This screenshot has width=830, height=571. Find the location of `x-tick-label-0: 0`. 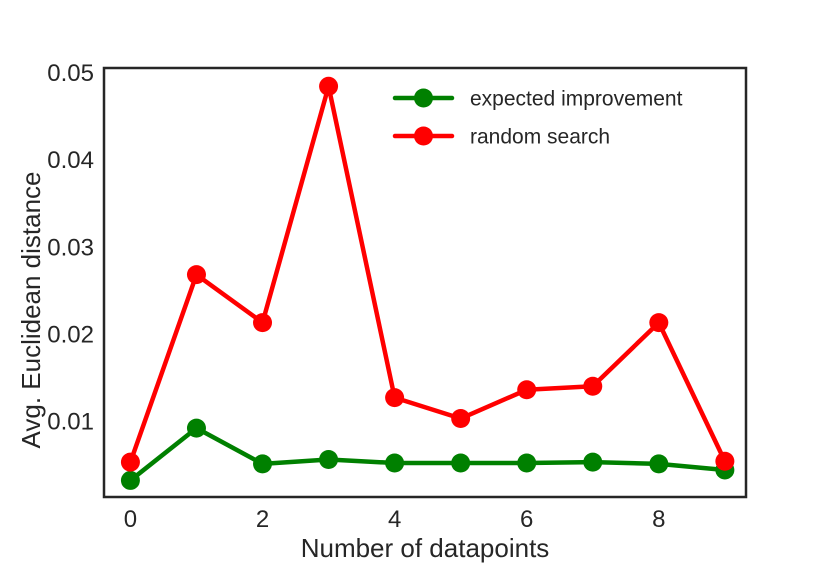

x-tick-label-0: 0 is located at coordinates (130, 519).